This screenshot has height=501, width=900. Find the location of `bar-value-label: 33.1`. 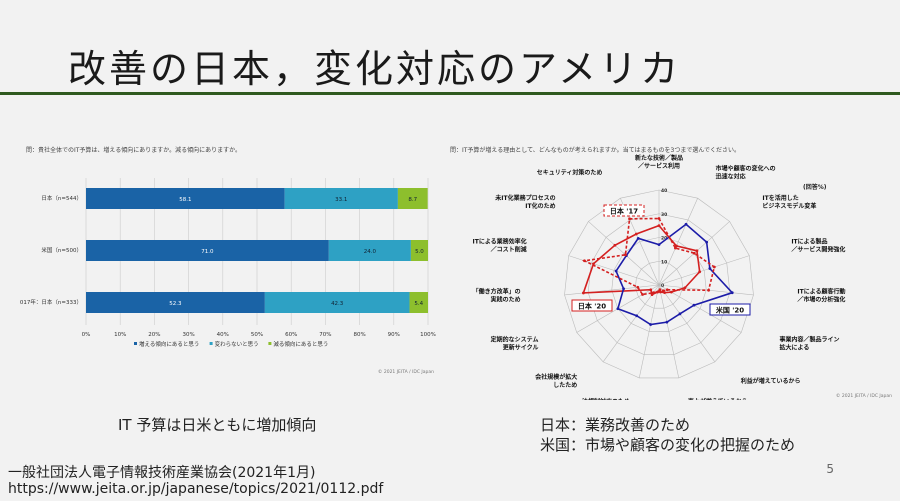

bar-value-label: 33.1 is located at coordinates (341, 200).